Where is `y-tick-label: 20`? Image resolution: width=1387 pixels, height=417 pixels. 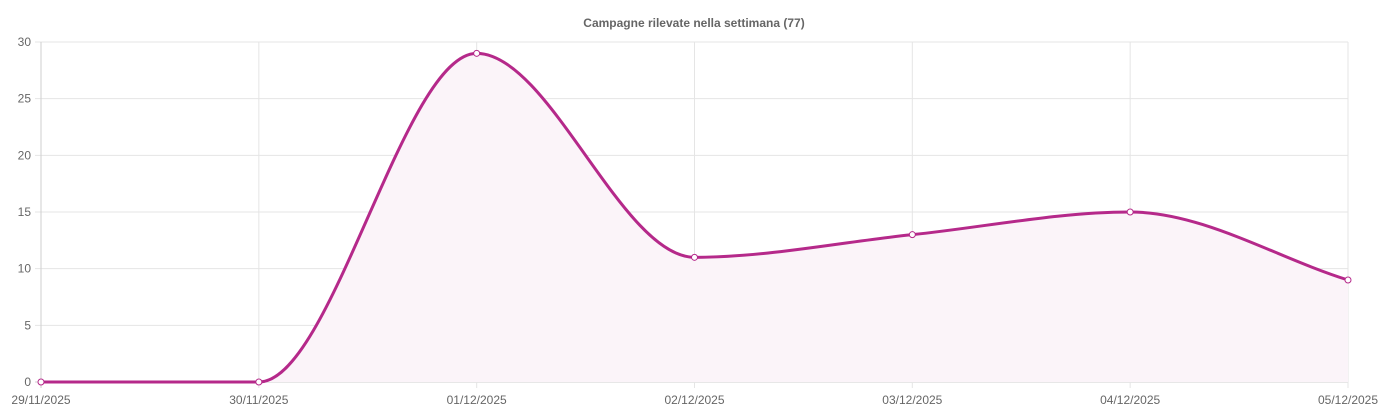 y-tick-label: 20 is located at coordinates (25, 155).